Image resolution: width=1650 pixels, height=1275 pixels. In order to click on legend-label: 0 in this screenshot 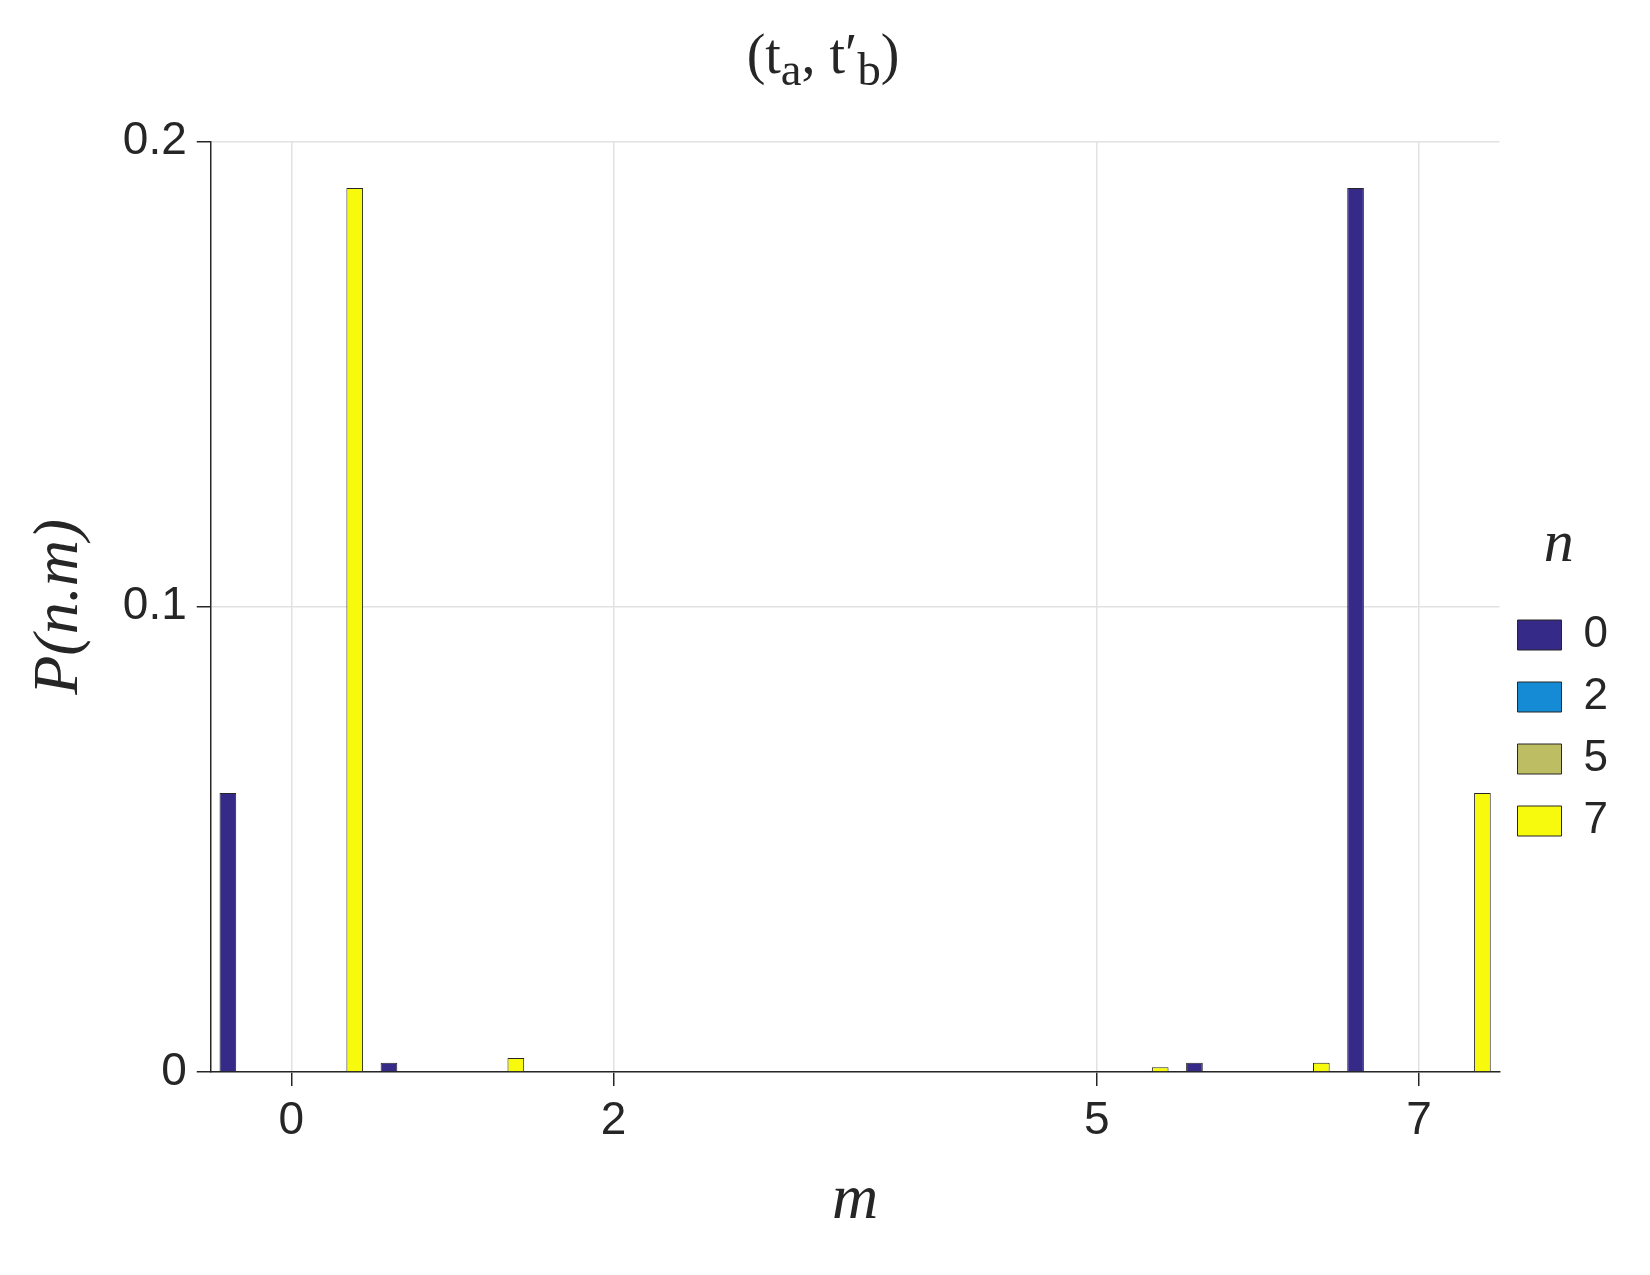, I will do `click(1596, 632)`.